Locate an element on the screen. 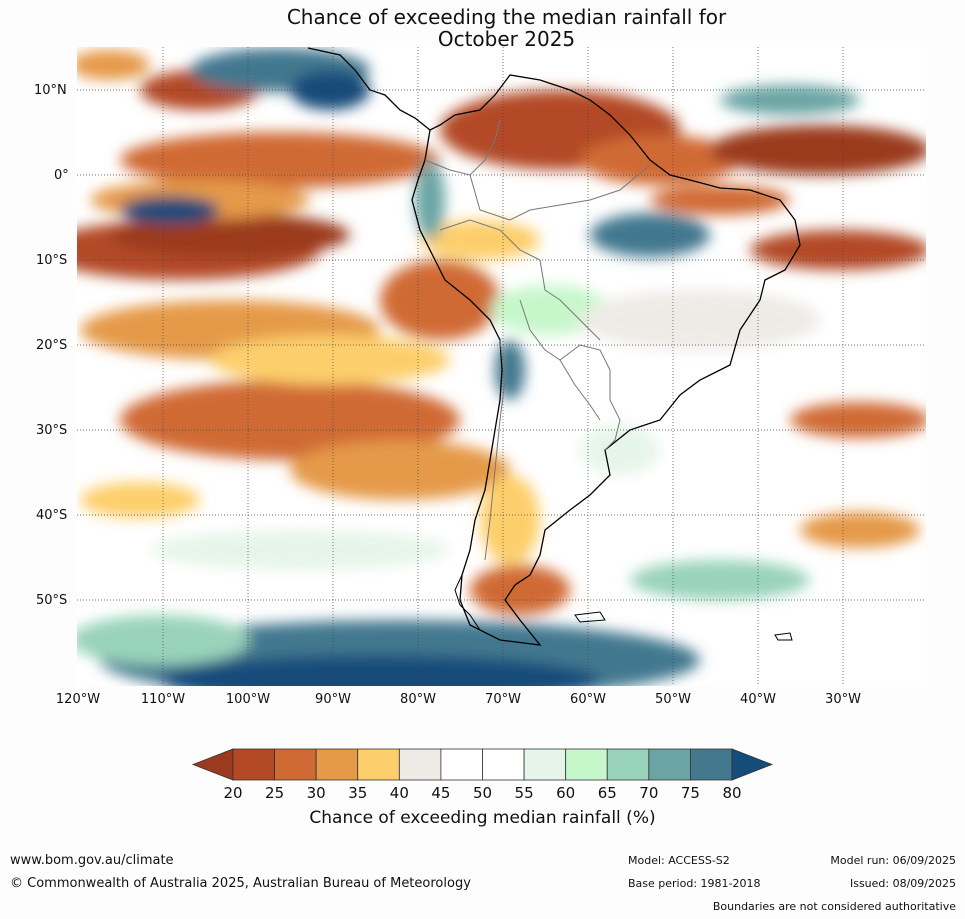 The height and width of the screenshot is (919, 965). colorbar-tick-label: 25 is located at coordinates (275, 793).